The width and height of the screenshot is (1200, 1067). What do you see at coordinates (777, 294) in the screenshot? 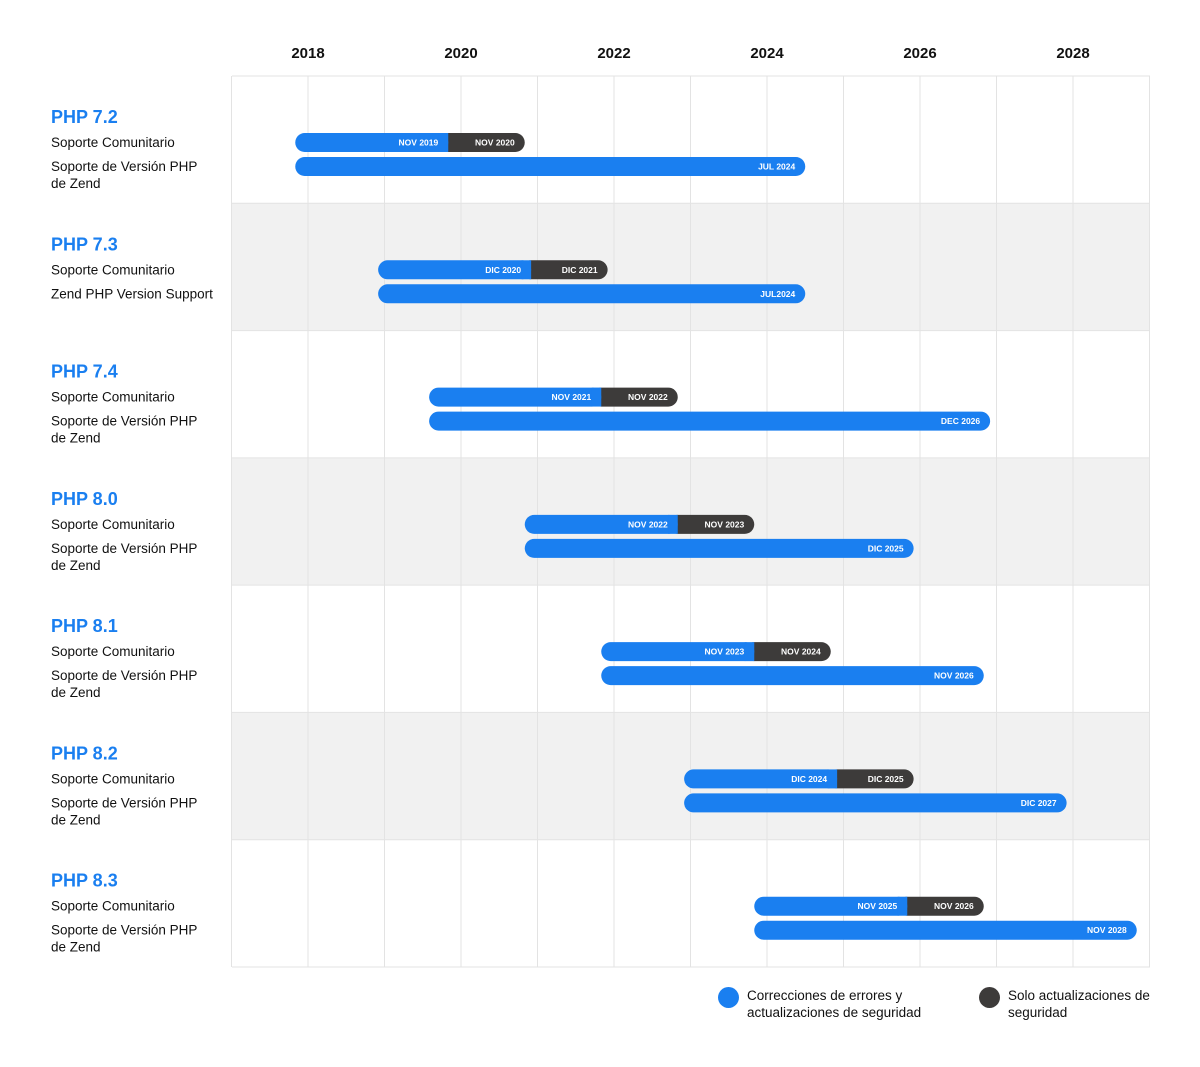
I see `bar-end-label: JUL2024` at bounding box center [777, 294].